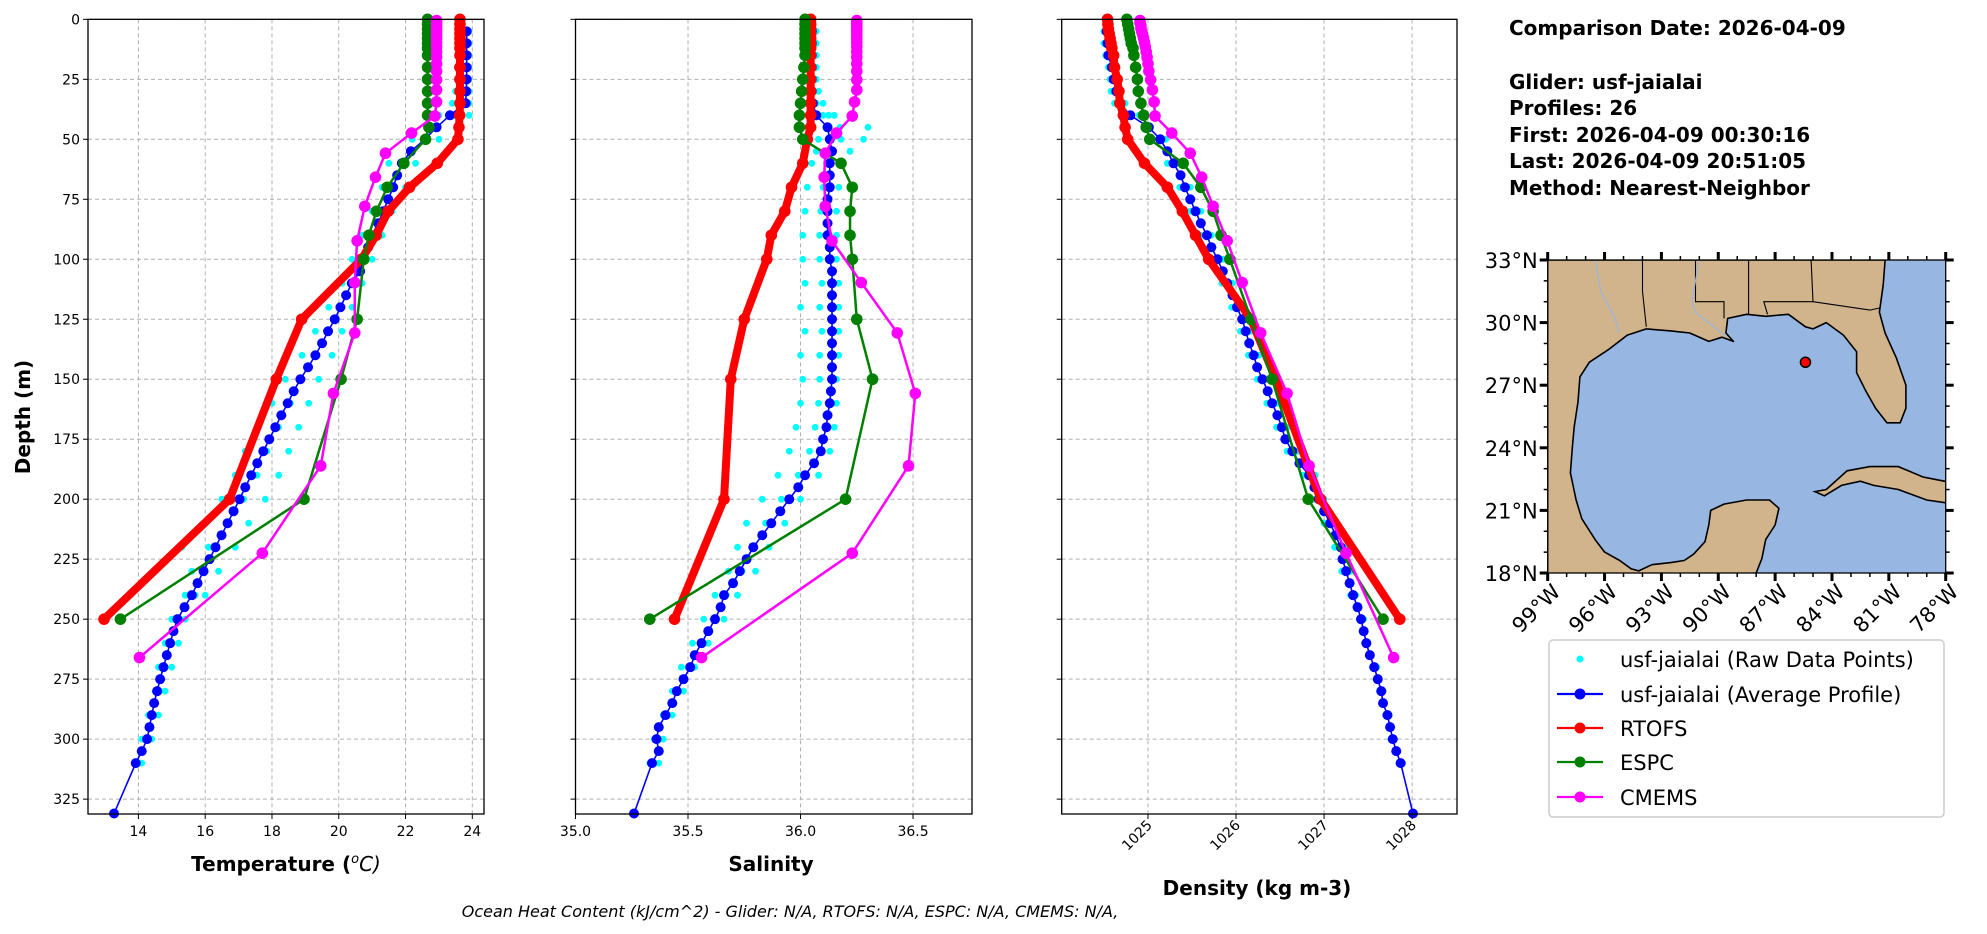 The width and height of the screenshot is (1987, 934). I want to click on legend-marker-icon, so click(1580, 762).